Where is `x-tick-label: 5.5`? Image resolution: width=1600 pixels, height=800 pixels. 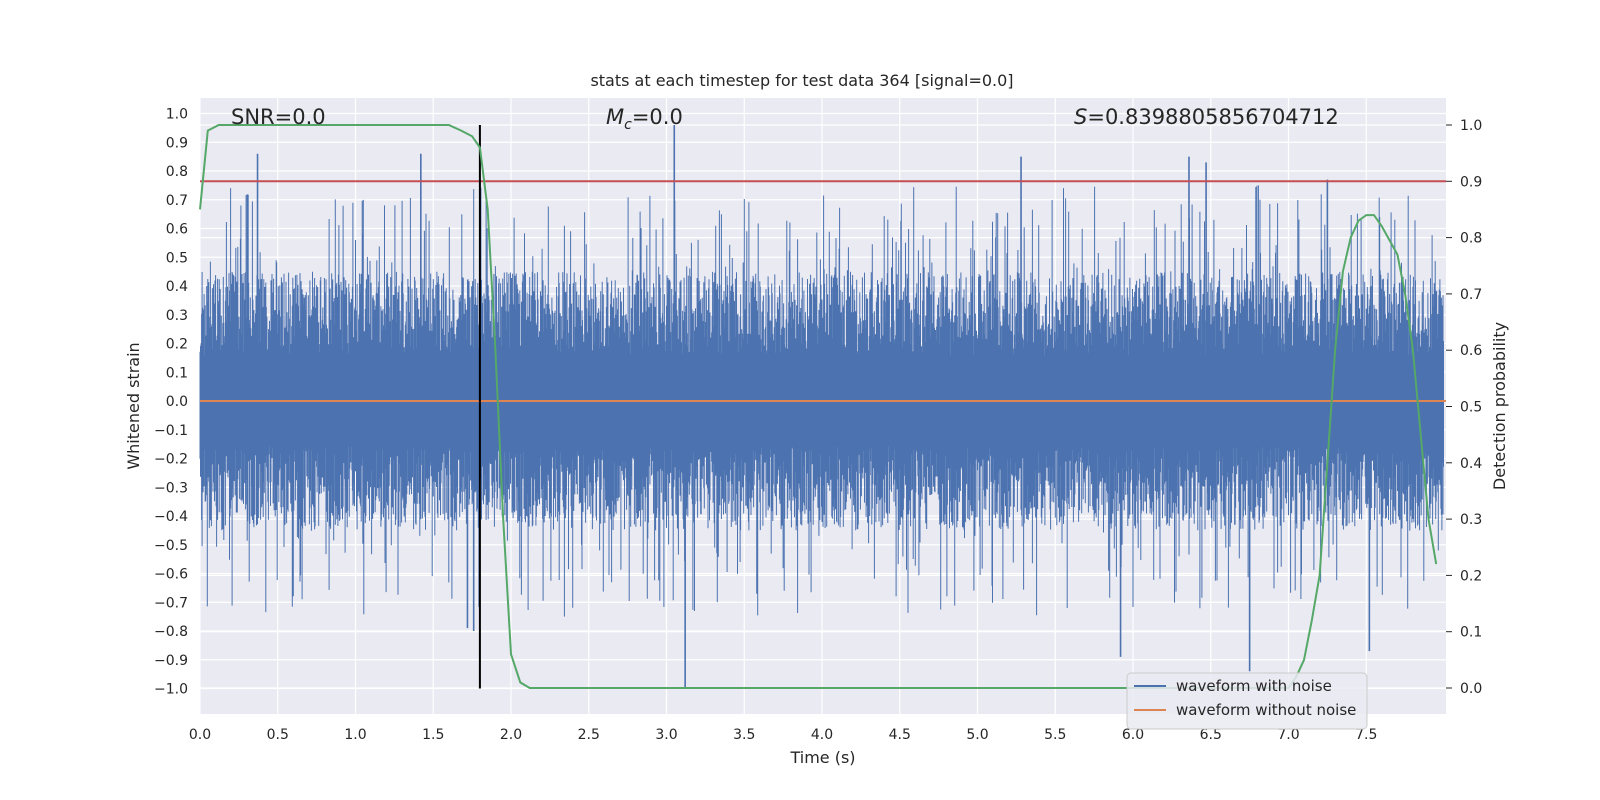 x-tick-label: 5.5 is located at coordinates (1055, 735).